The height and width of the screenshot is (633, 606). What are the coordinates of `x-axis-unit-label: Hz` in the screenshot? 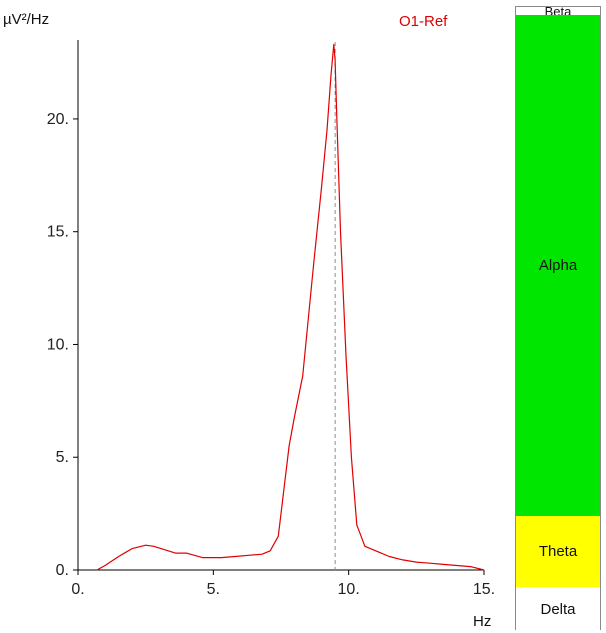 It's located at (482, 621).